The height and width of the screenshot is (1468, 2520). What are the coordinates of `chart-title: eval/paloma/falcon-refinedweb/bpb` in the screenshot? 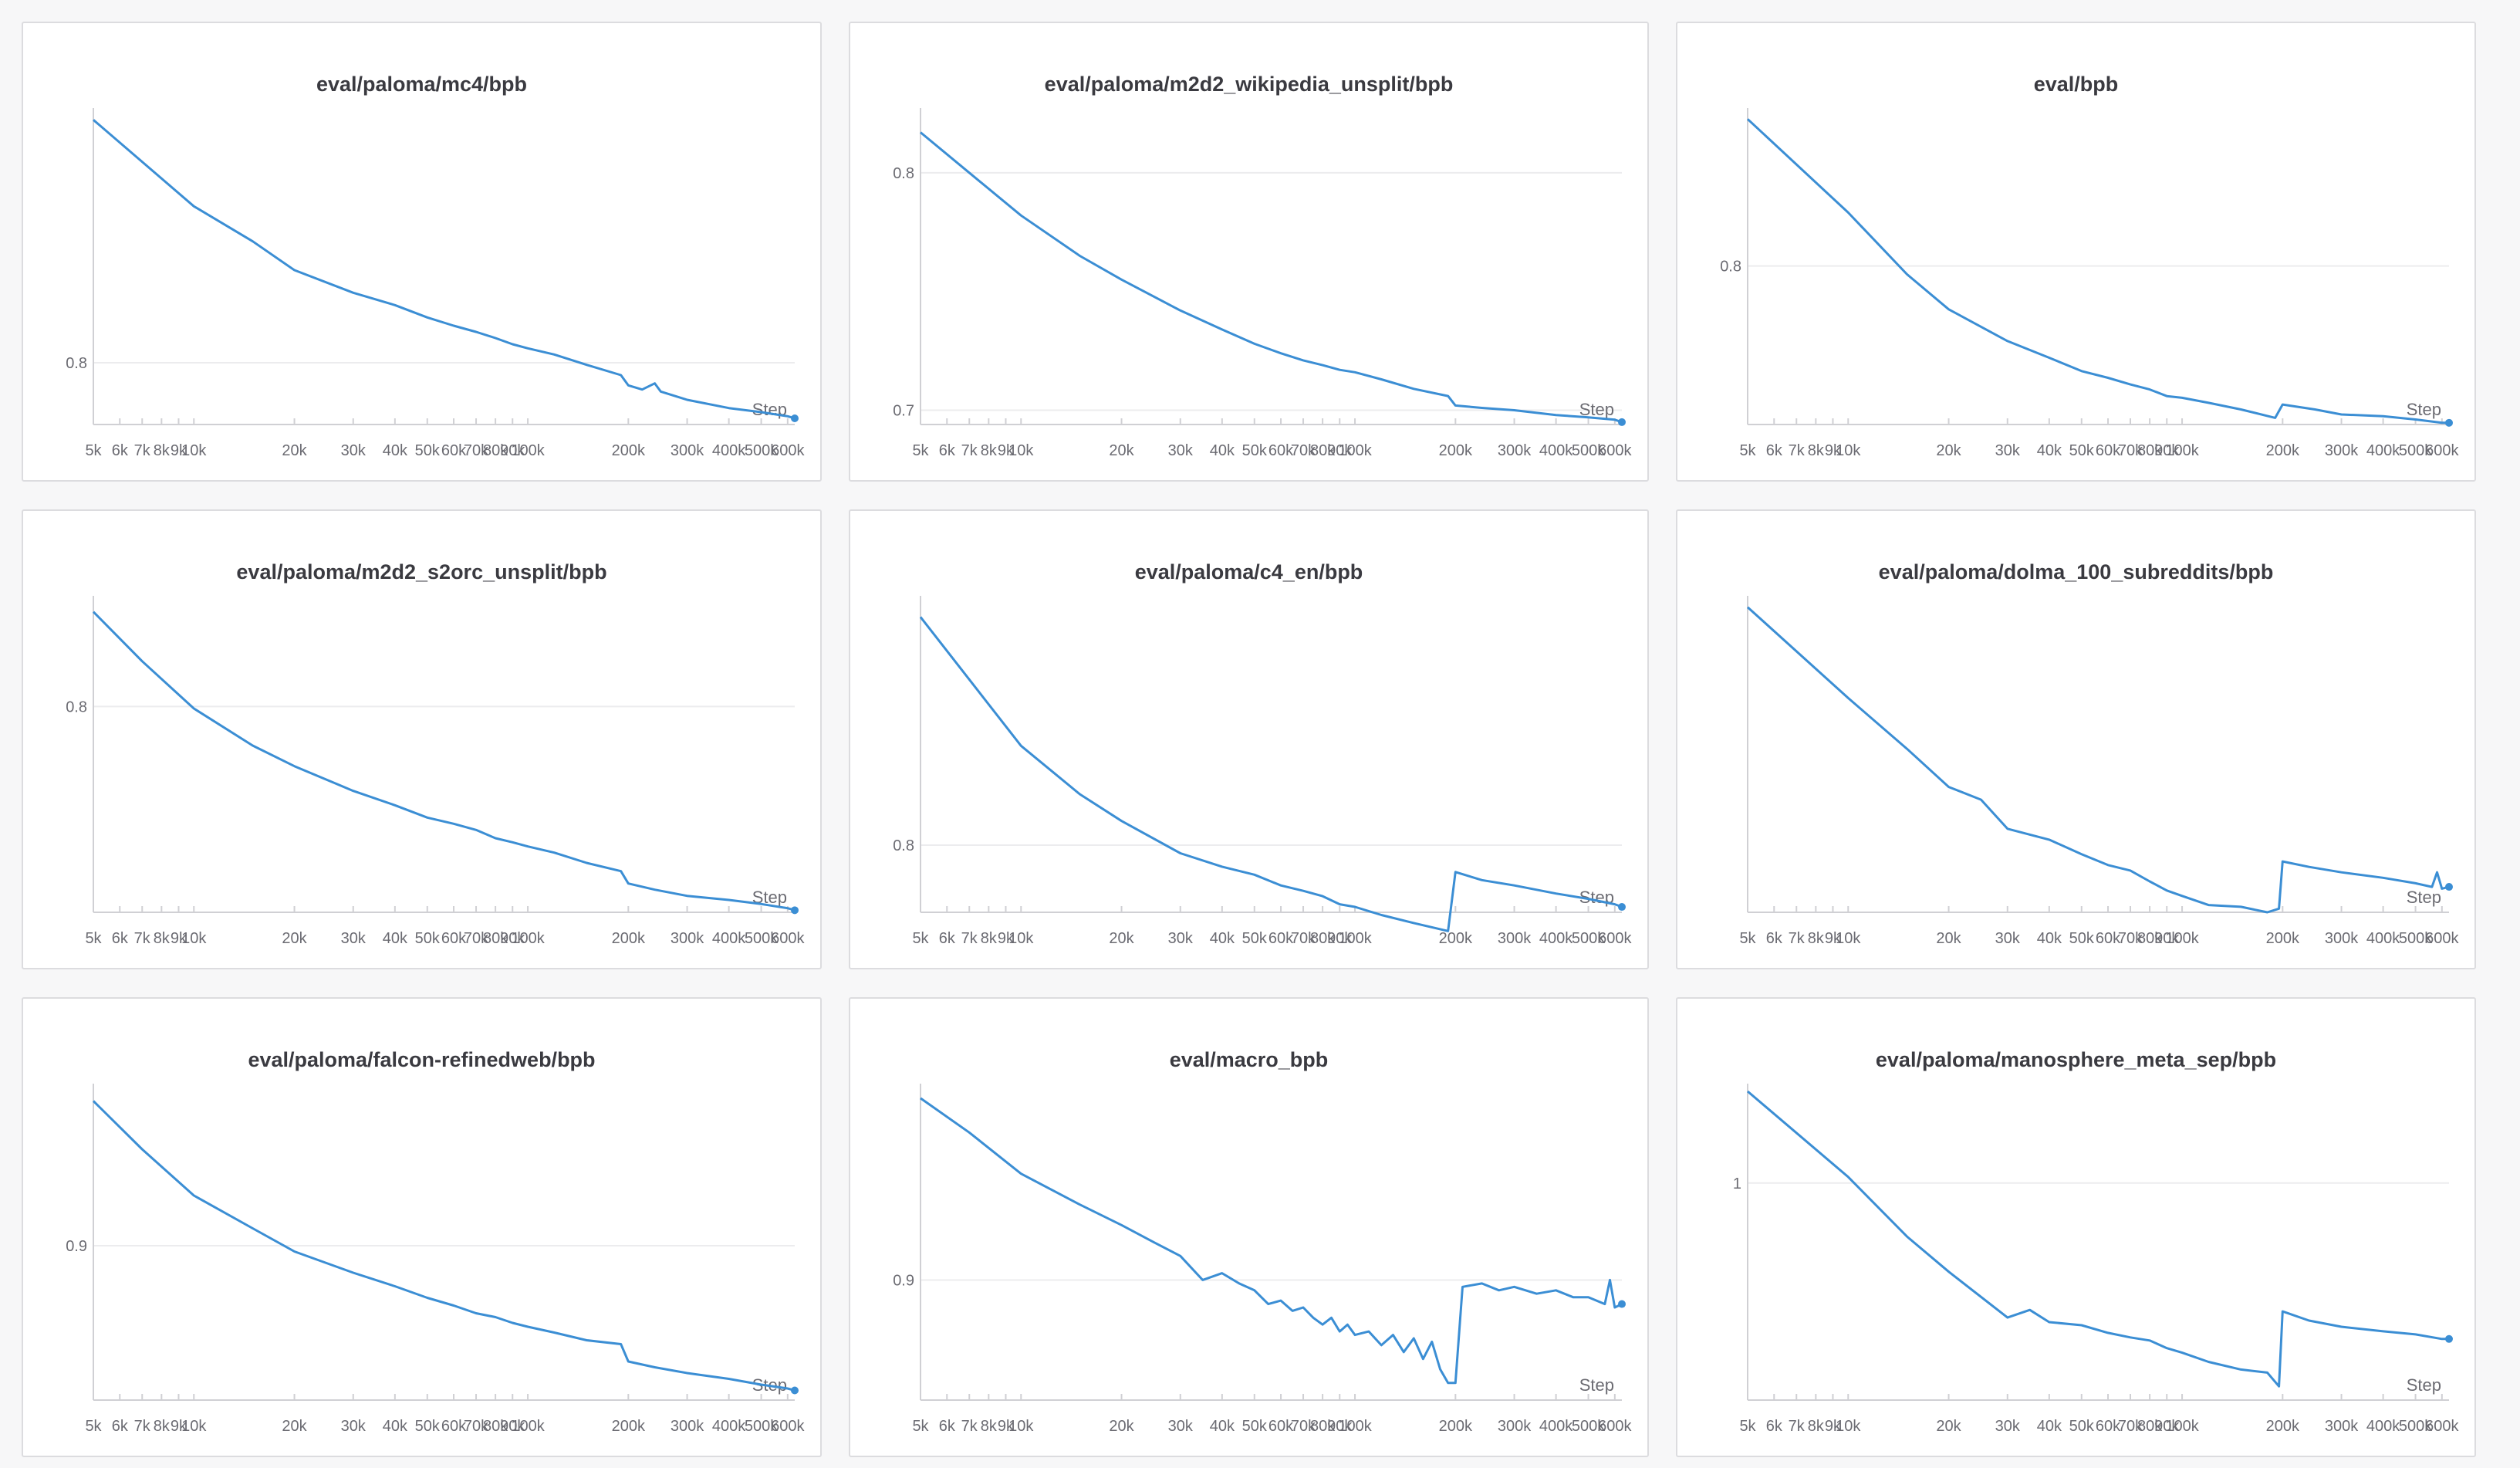 It's located at (422, 1059).